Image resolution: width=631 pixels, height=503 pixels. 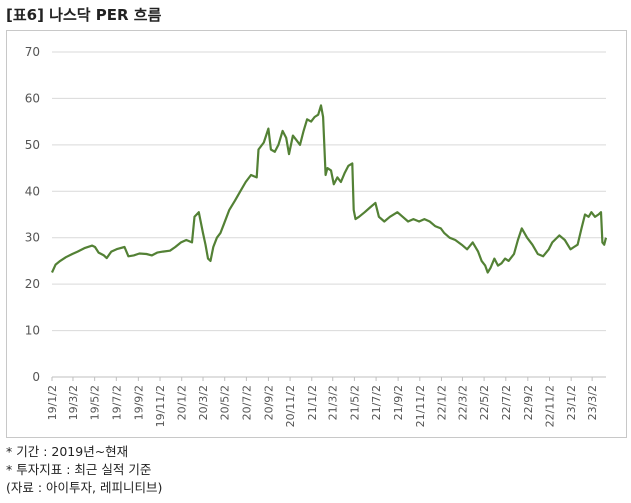 What do you see at coordinates (32, 284) in the screenshot?
I see `y-tick-label: 20` at bounding box center [32, 284].